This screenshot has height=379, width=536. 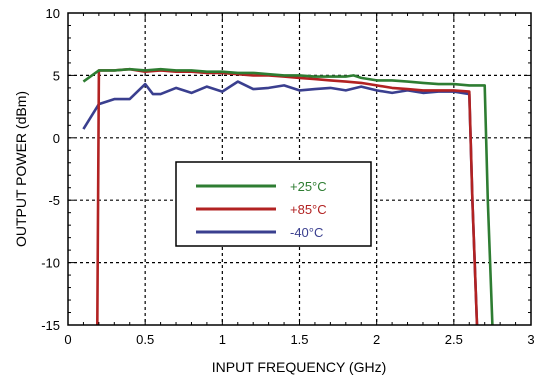 What do you see at coordinates (299, 367) in the screenshot?
I see `x-axis-title: INPUT FREQUENCY (GHz)` at bounding box center [299, 367].